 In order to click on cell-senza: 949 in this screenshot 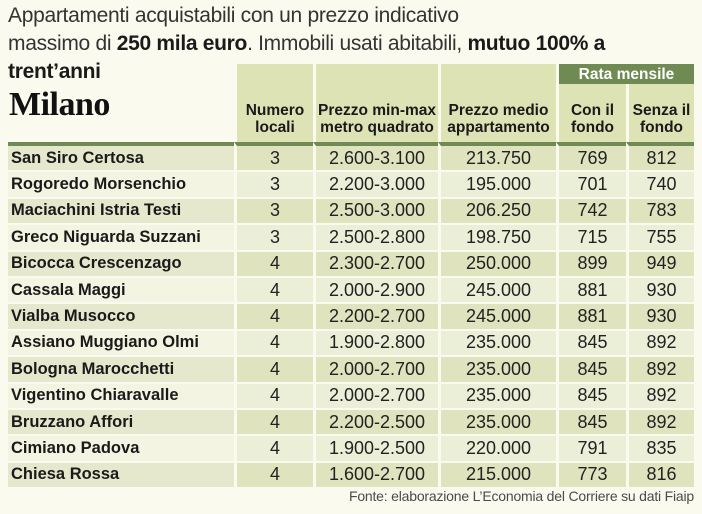, I will do `click(660, 262)`.